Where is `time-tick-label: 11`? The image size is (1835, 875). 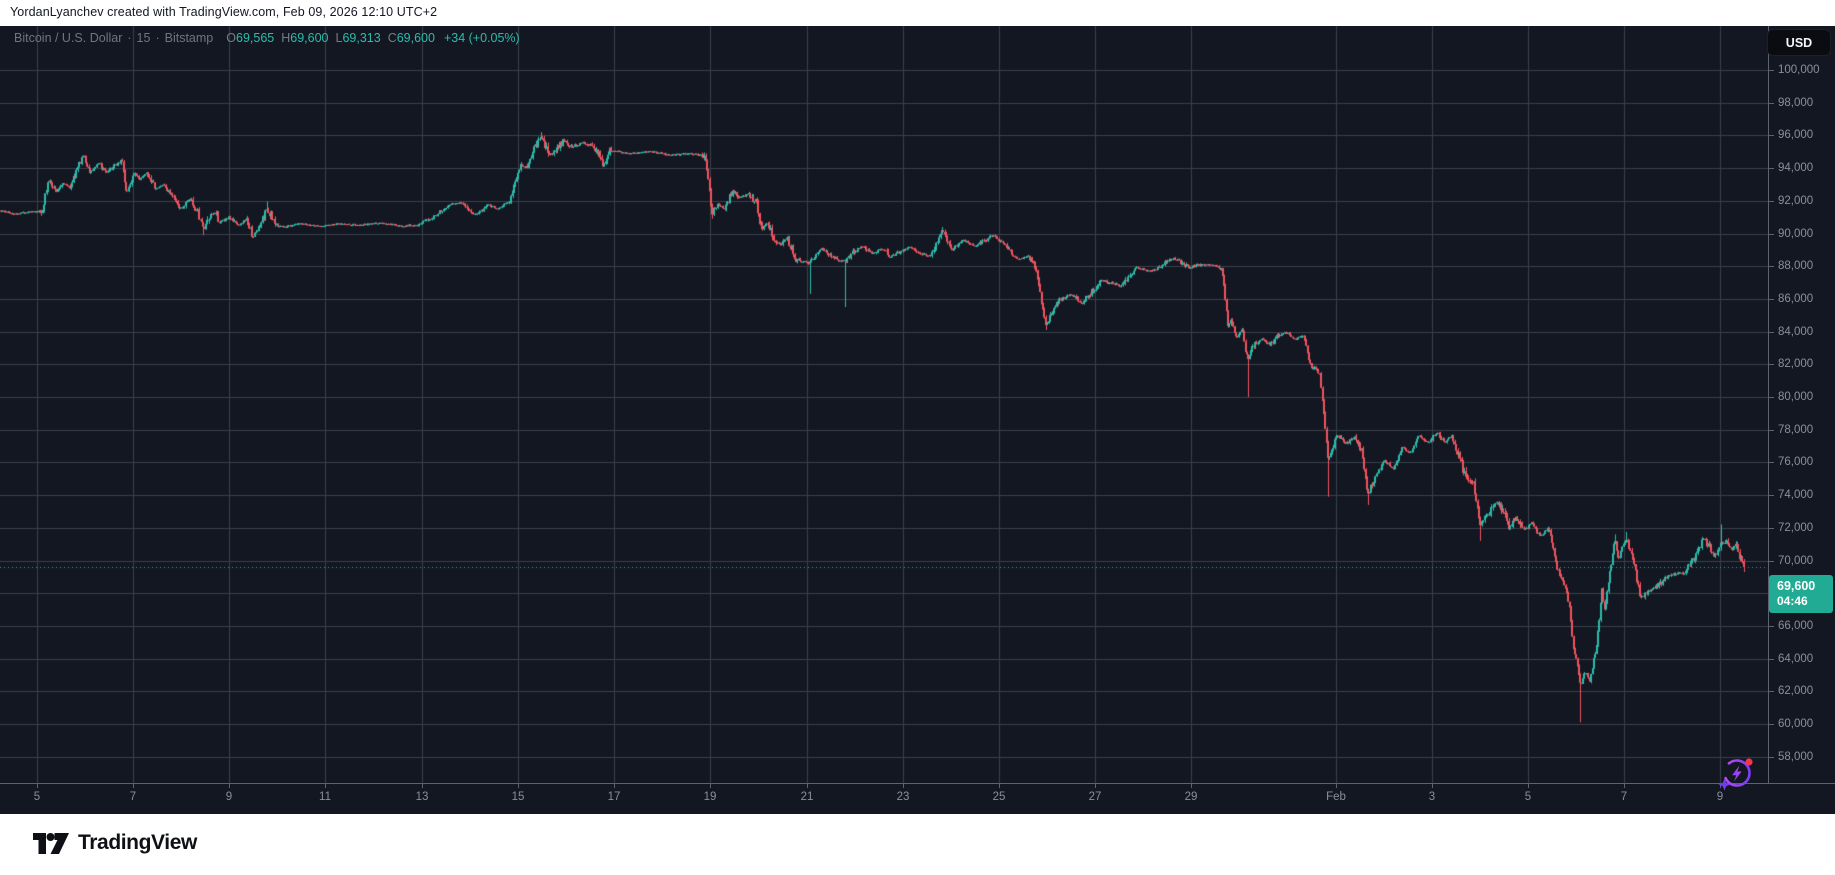
time-tick-label: 11 is located at coordinates (325, 797).